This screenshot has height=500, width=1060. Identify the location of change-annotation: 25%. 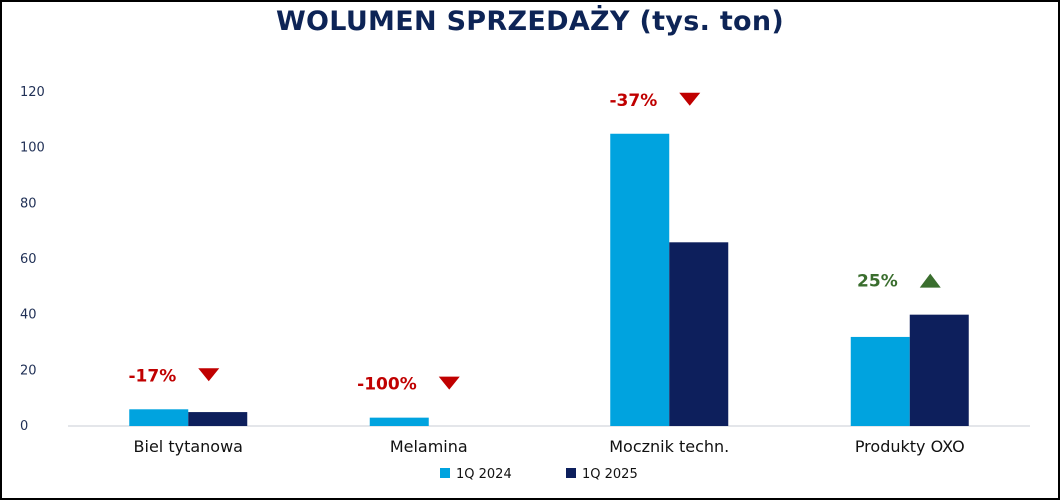
(877, 282).